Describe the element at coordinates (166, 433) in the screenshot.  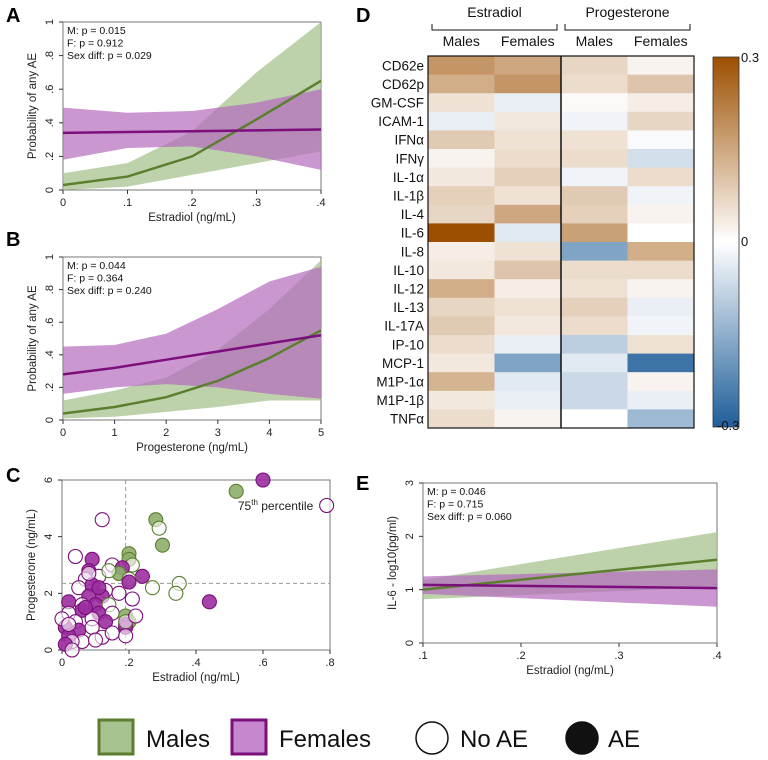
I see `panel-b-x-tick-label: 2` at that location.